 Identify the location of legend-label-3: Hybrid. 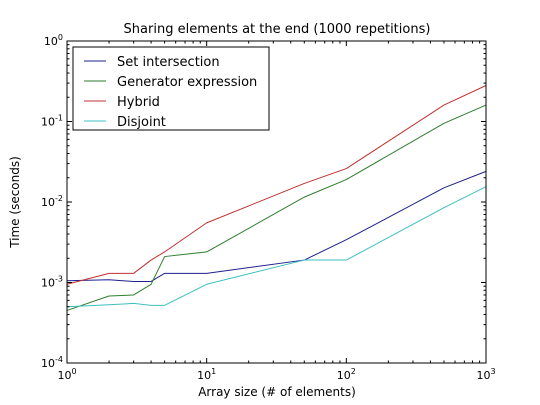
(138, 102).